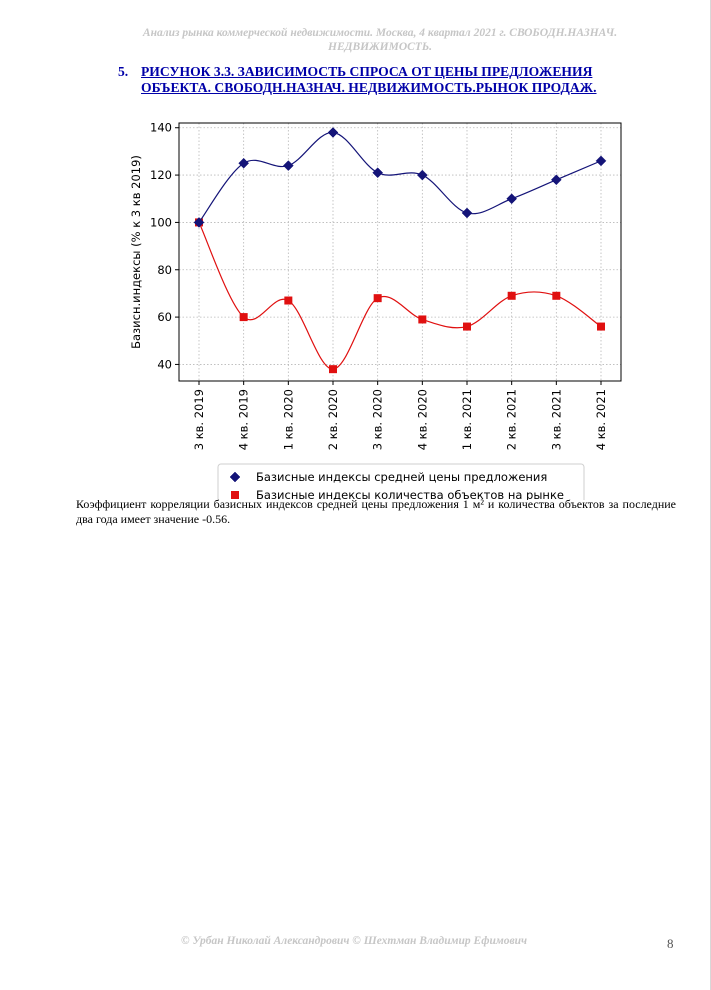  What do you see at coordinates (422, 419) in the screenshot?
I see `x-tick-label: 4 кв. 2020` at bounding box center [422, 419].